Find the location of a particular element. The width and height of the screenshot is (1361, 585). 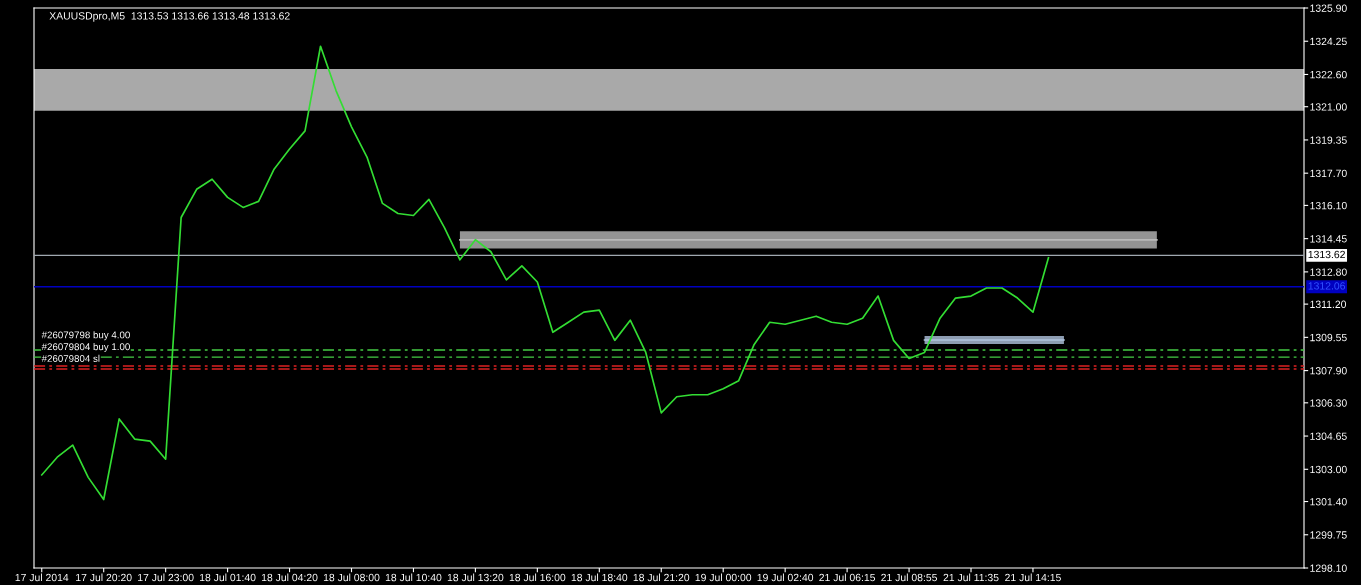

y-tick-label: 1301.40 is located at coordinates (1328, 502).